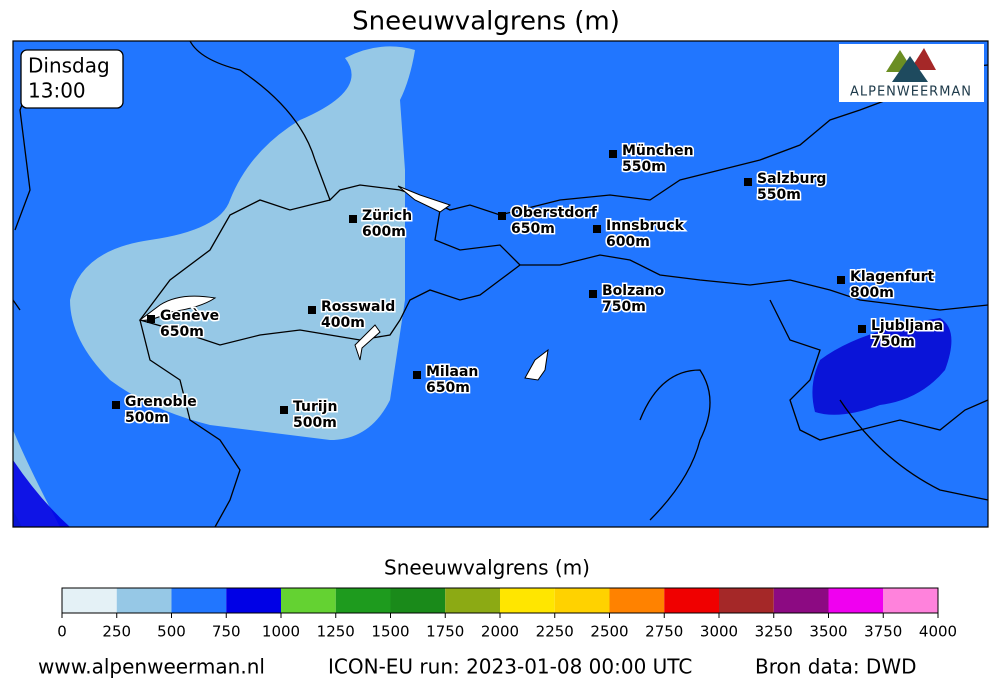 The width and height of the screenshot is (1000, 691). Describe the element at coordinates (189, 316) in the screenshot. I see `city-name: Genève` at that location.